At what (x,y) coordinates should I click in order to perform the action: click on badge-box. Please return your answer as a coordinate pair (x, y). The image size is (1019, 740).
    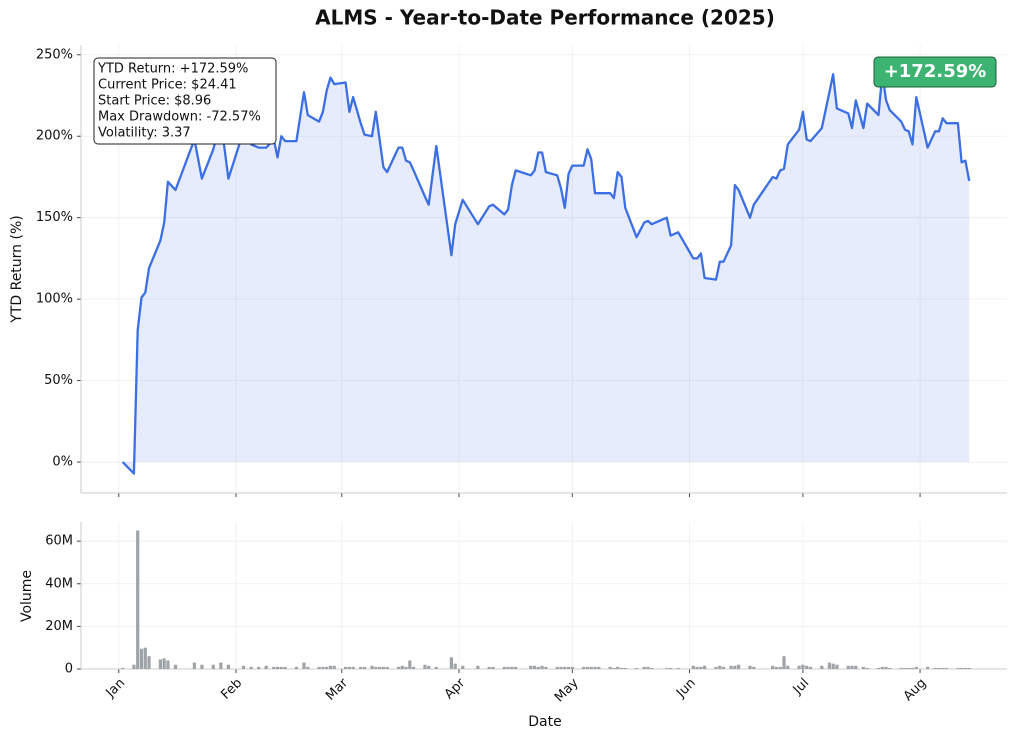
    Looking at the image, I should click on (935, 72).